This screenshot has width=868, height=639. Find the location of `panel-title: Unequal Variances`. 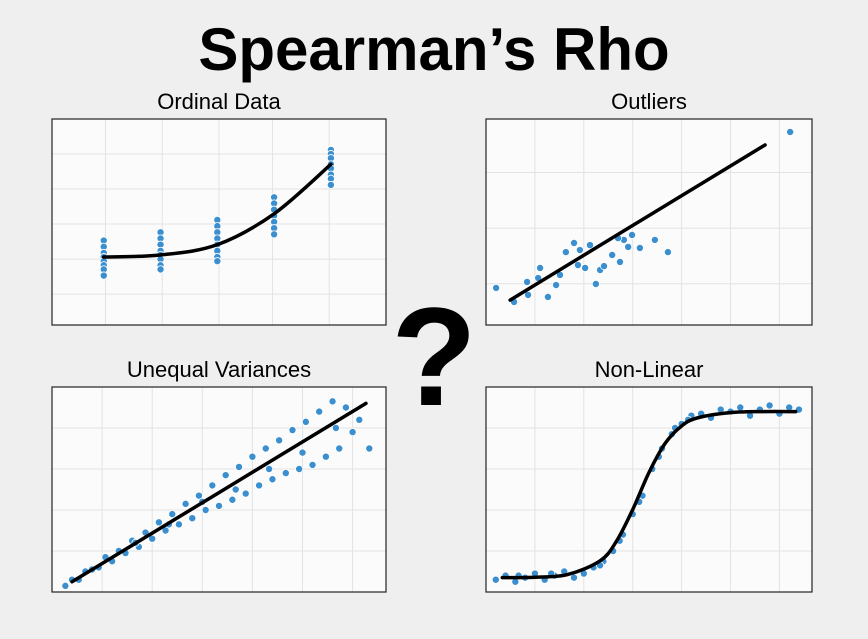

panel-title: Unequal Variances is located at coordinates (219, 369).